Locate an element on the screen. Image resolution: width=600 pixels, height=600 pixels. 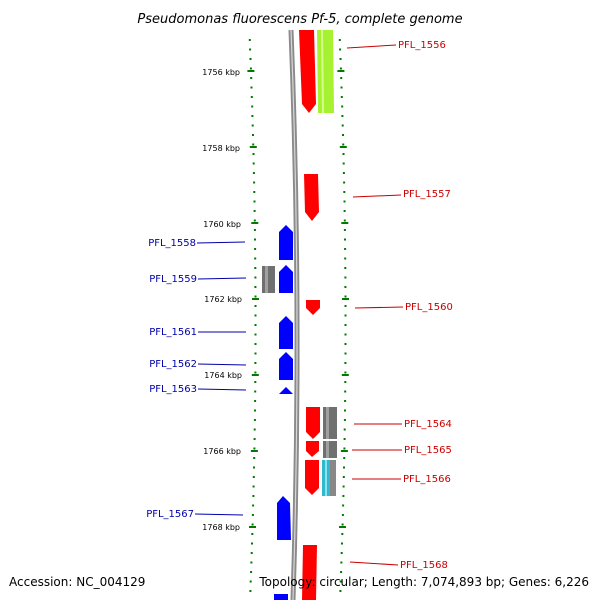
gene-label-pfl-1560: PFL_1560 is located at coordinates (429, 307).